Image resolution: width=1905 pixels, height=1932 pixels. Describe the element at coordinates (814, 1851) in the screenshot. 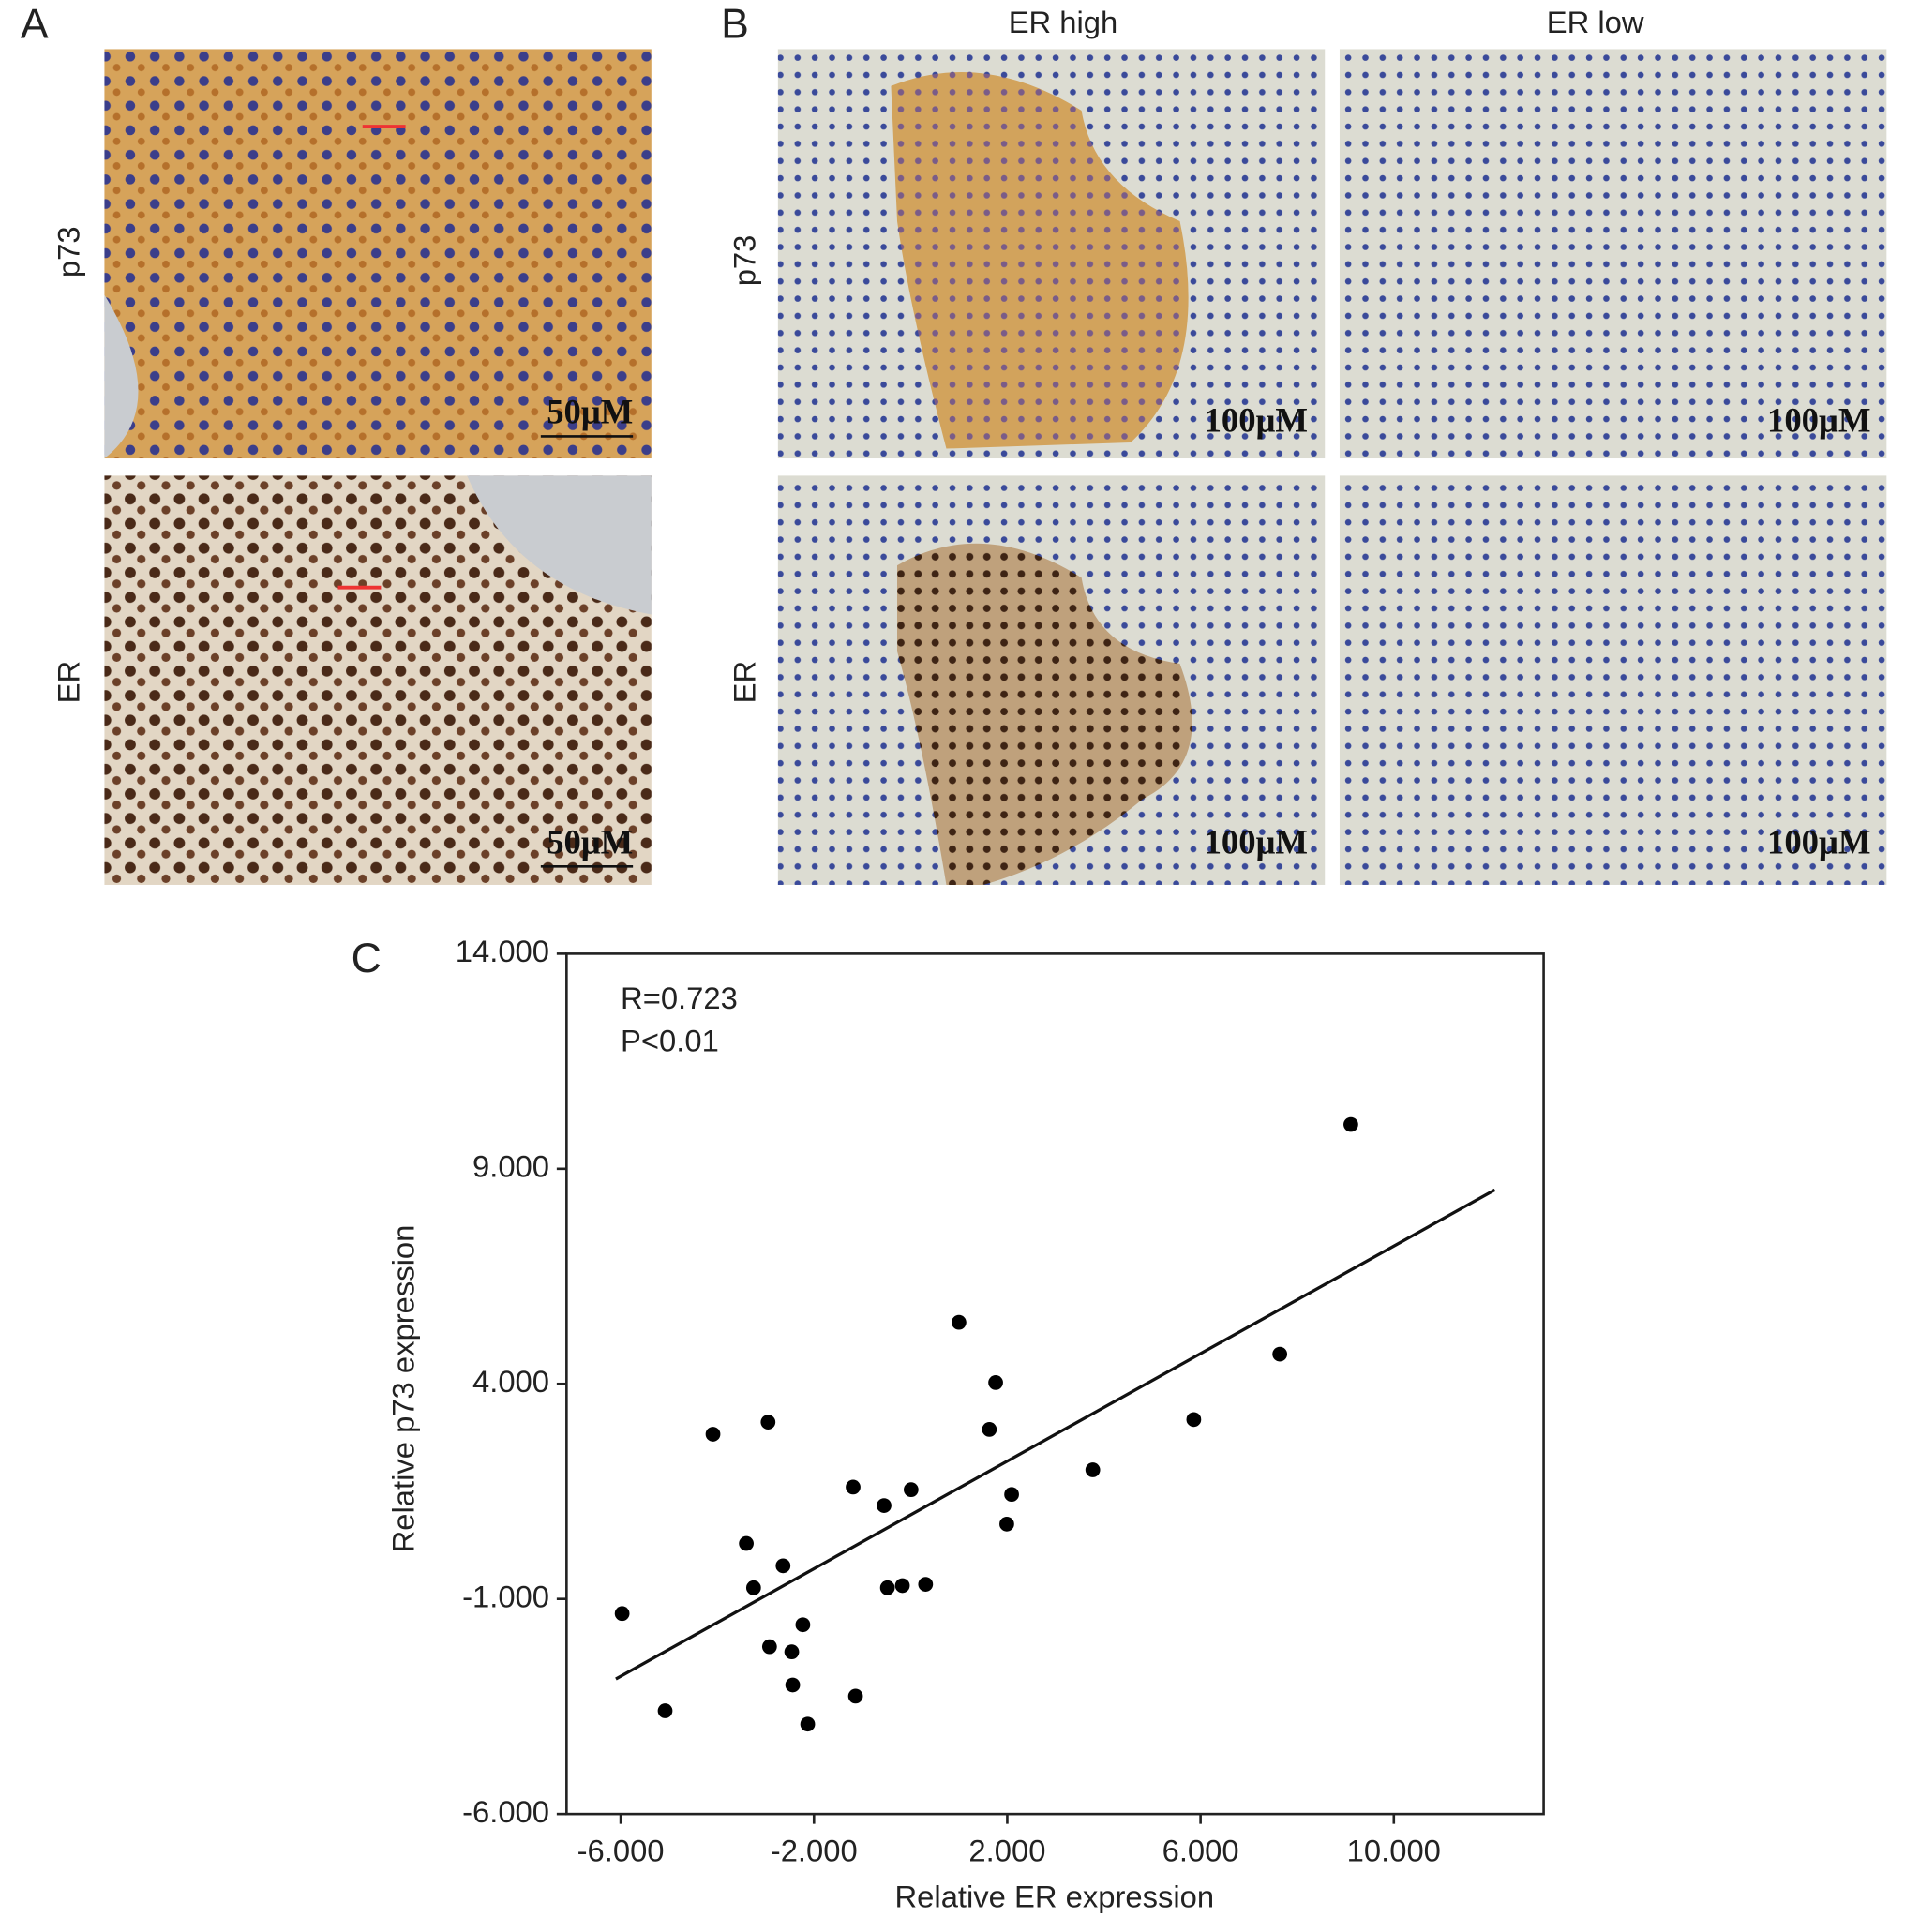

I see `x-tick-label: -2.000` at that location.